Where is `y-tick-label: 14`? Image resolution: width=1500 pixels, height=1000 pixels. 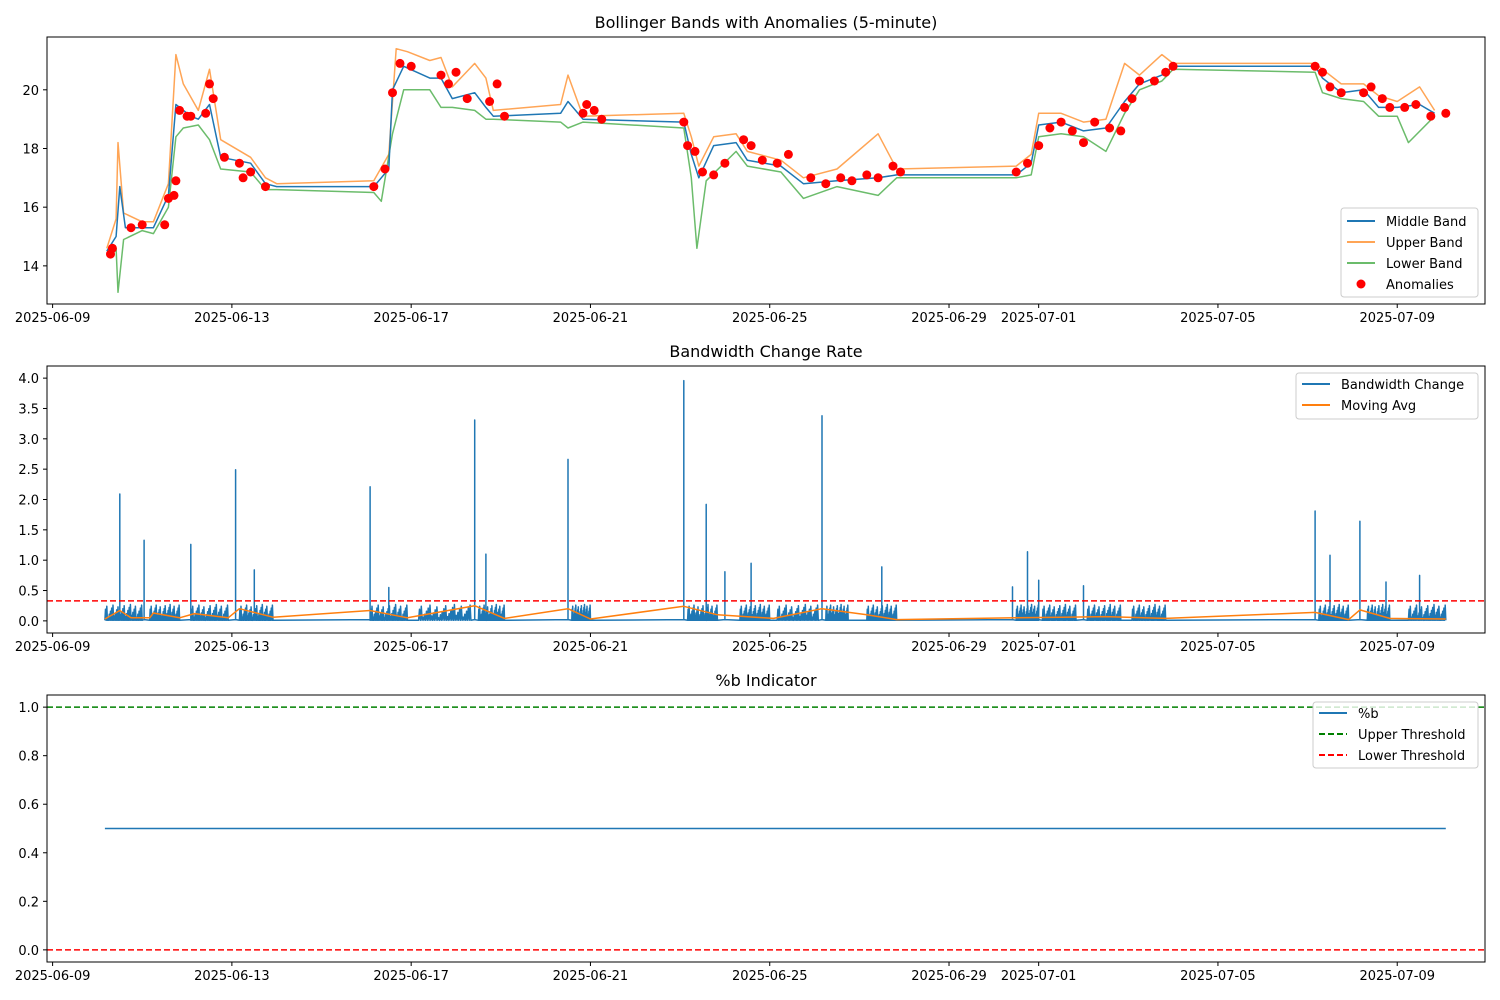 y-tick-label: 14 is located at coordinates (30, 267).